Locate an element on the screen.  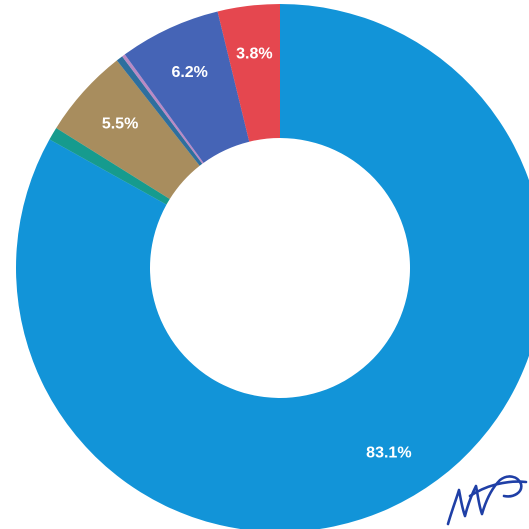
donut-slice-label-5: 6.2% is located at coordinates (189, 72).